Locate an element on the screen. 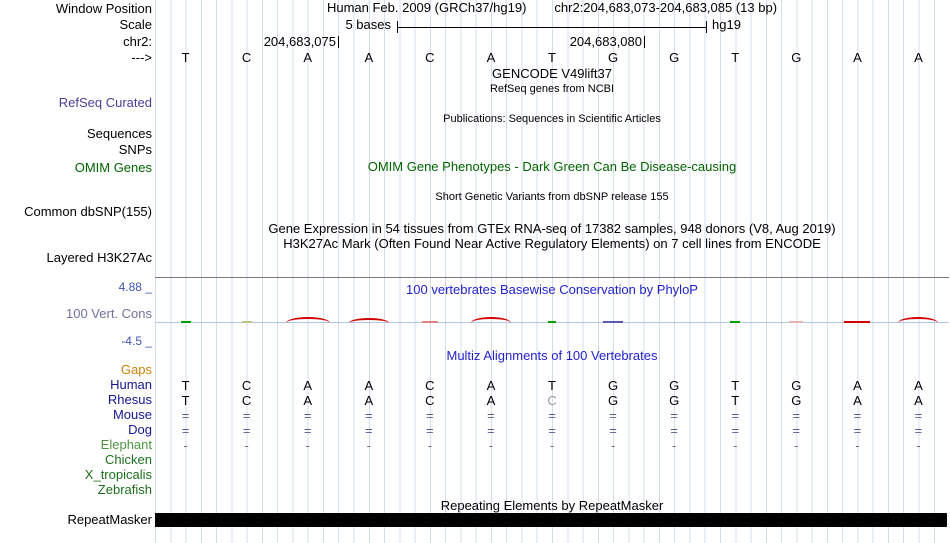 Image resolution: width=950 pixels, height=543 pixels. track-label-layered-h3k27ac: Layered H3K27Ac is located at coordinates (99, 257).